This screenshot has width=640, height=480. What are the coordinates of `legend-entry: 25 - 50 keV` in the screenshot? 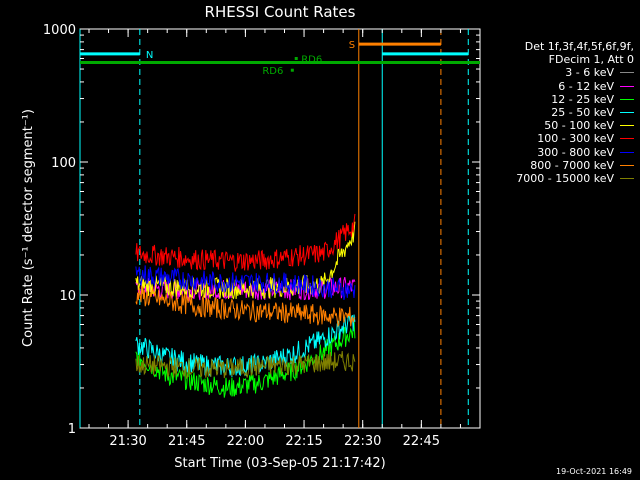 It's located at (575, 112).